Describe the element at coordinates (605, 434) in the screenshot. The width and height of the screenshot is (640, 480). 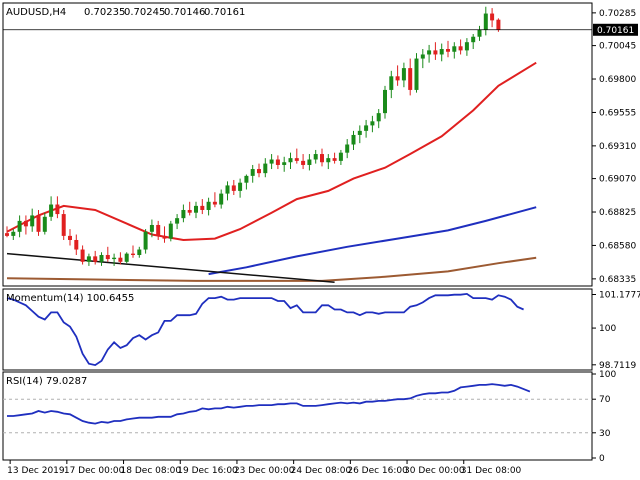
I see `rsi-tick-label: 30` at that location.